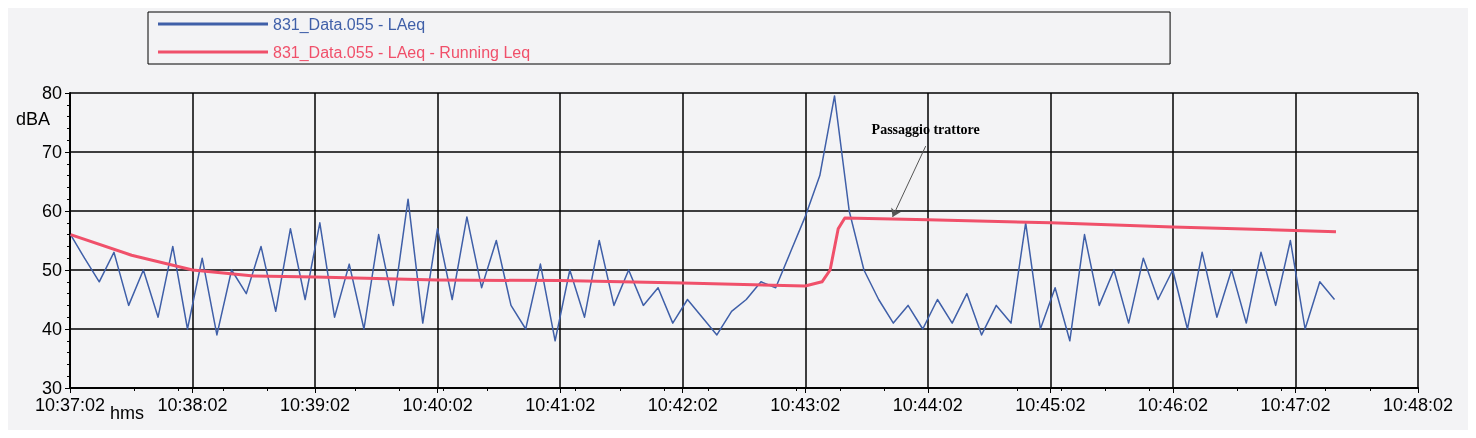  What do you see at coordinates (127, 413) in the screenshot?
I see `x-axis-title: hms` at bounding box center [127, 413].